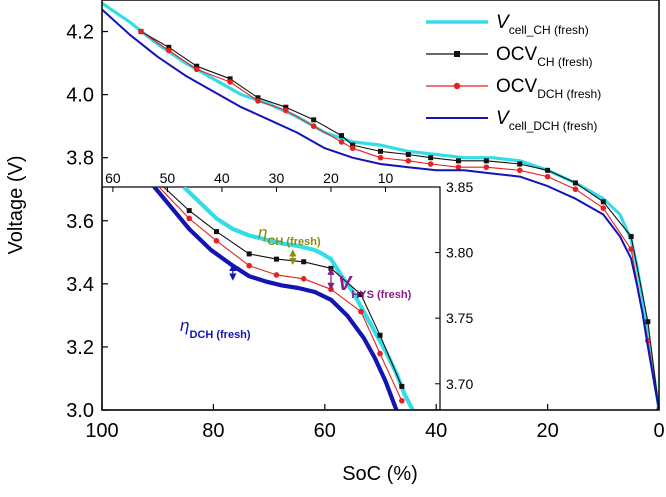  I want to click on x-tick-label: 60, so click(325, 431).